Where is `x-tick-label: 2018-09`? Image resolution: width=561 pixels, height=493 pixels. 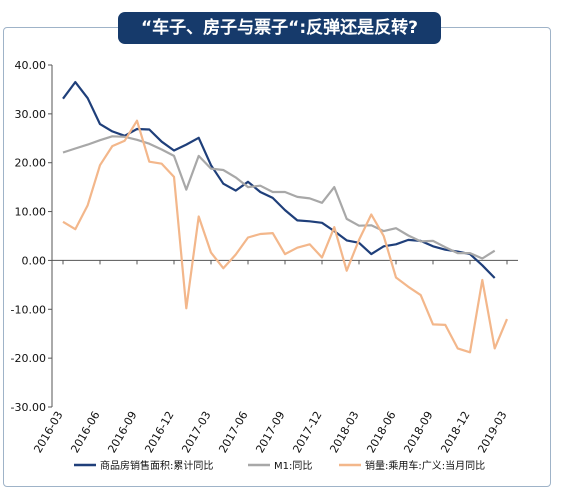 x-tick-label: 2018-09 is located at coordinates (418, 432).